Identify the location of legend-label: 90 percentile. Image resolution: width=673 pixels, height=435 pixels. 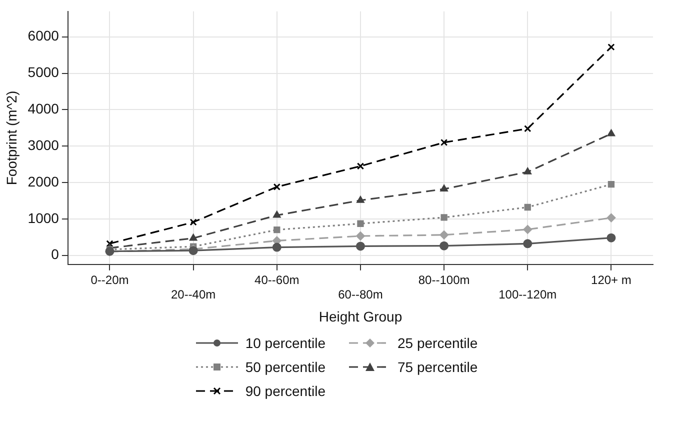
(285, 391).